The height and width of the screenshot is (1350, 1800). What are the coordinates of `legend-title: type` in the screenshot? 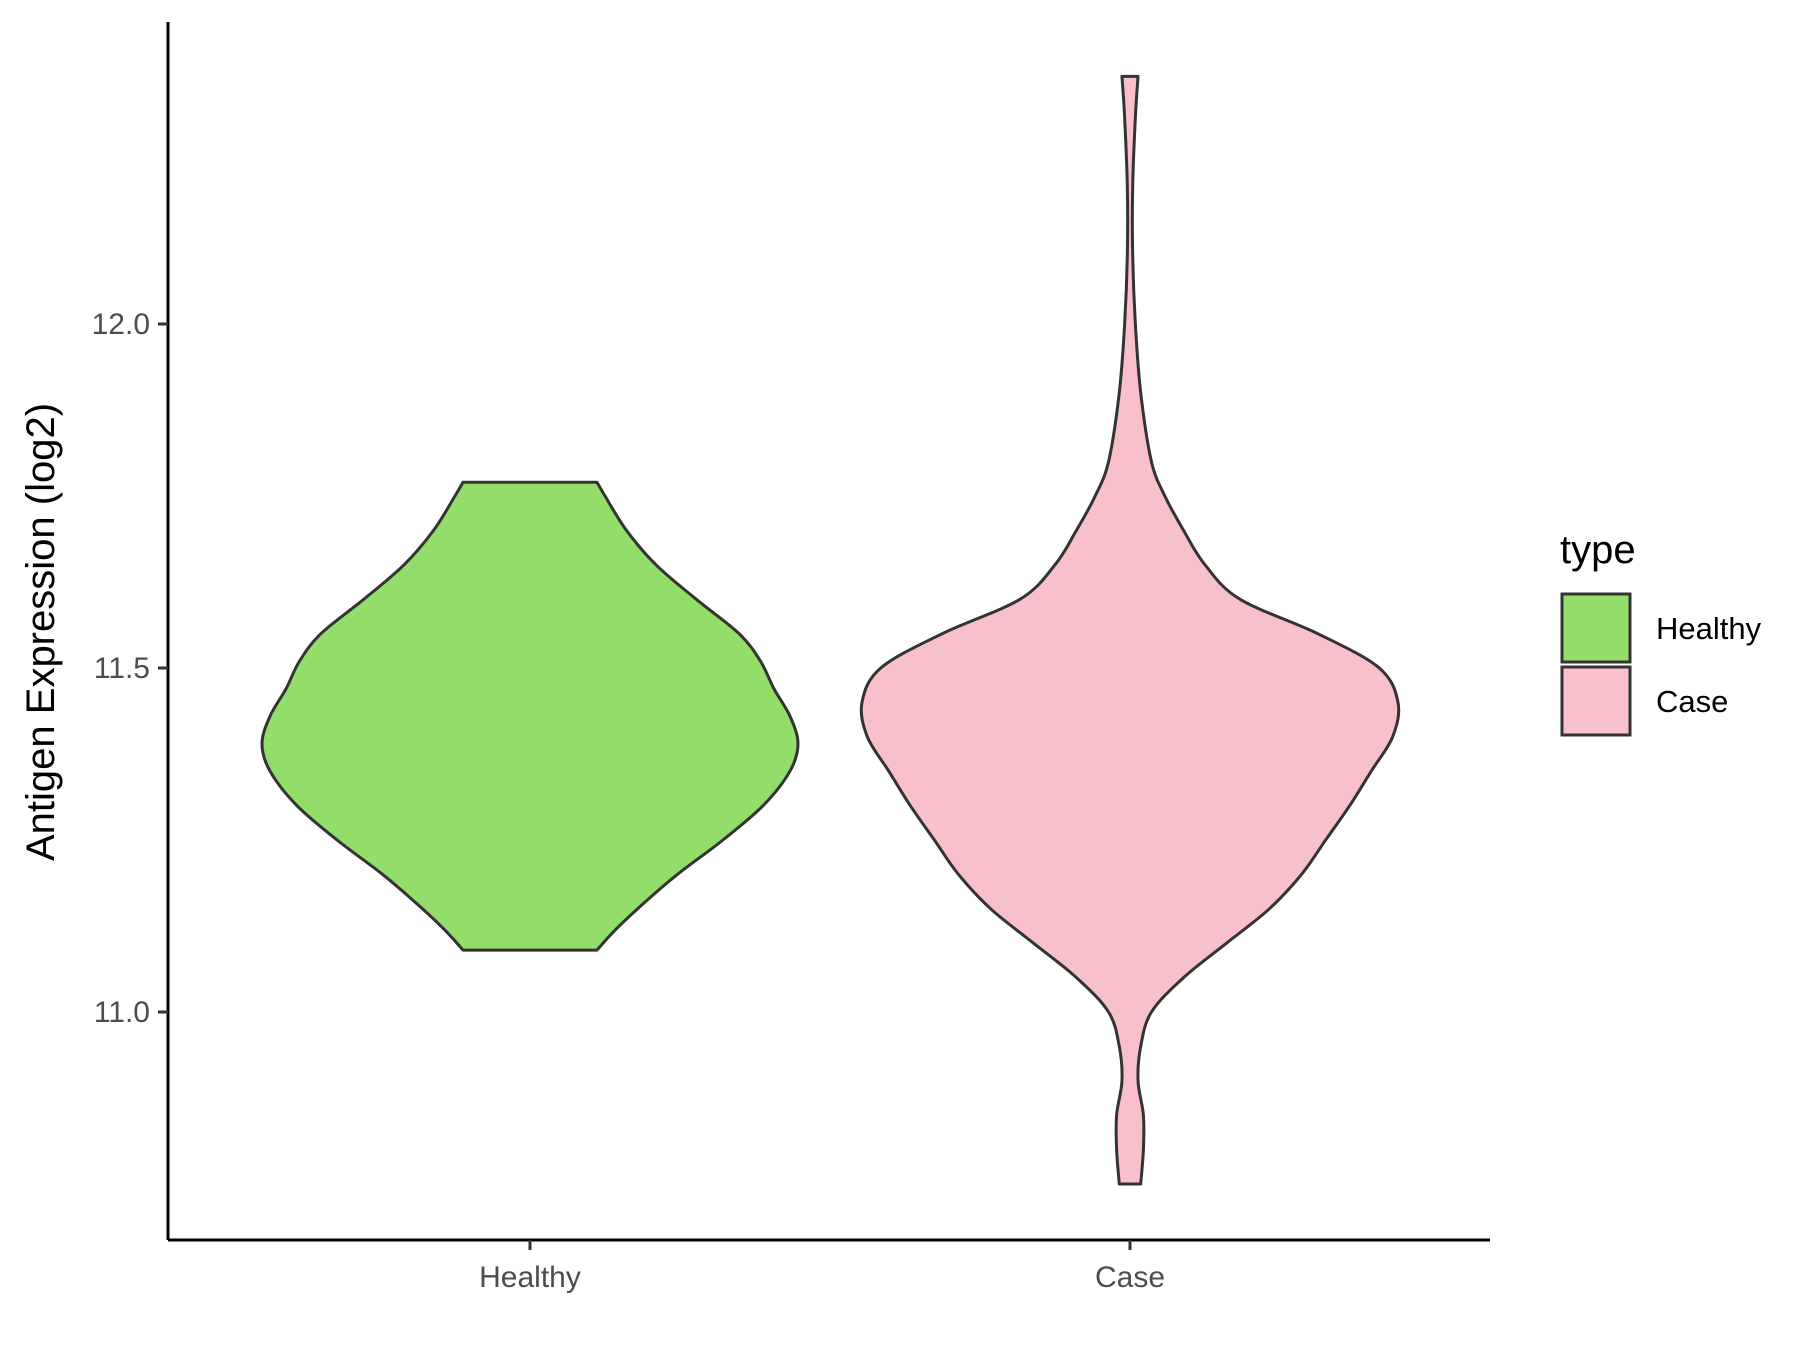 It's located at (1598, 550).